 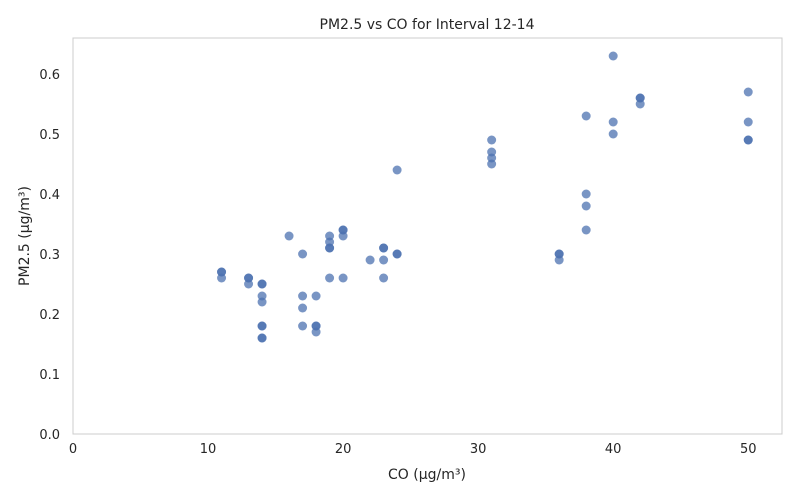 I want to click on y-tick-label: 0.3, so click(x=49, y=255).